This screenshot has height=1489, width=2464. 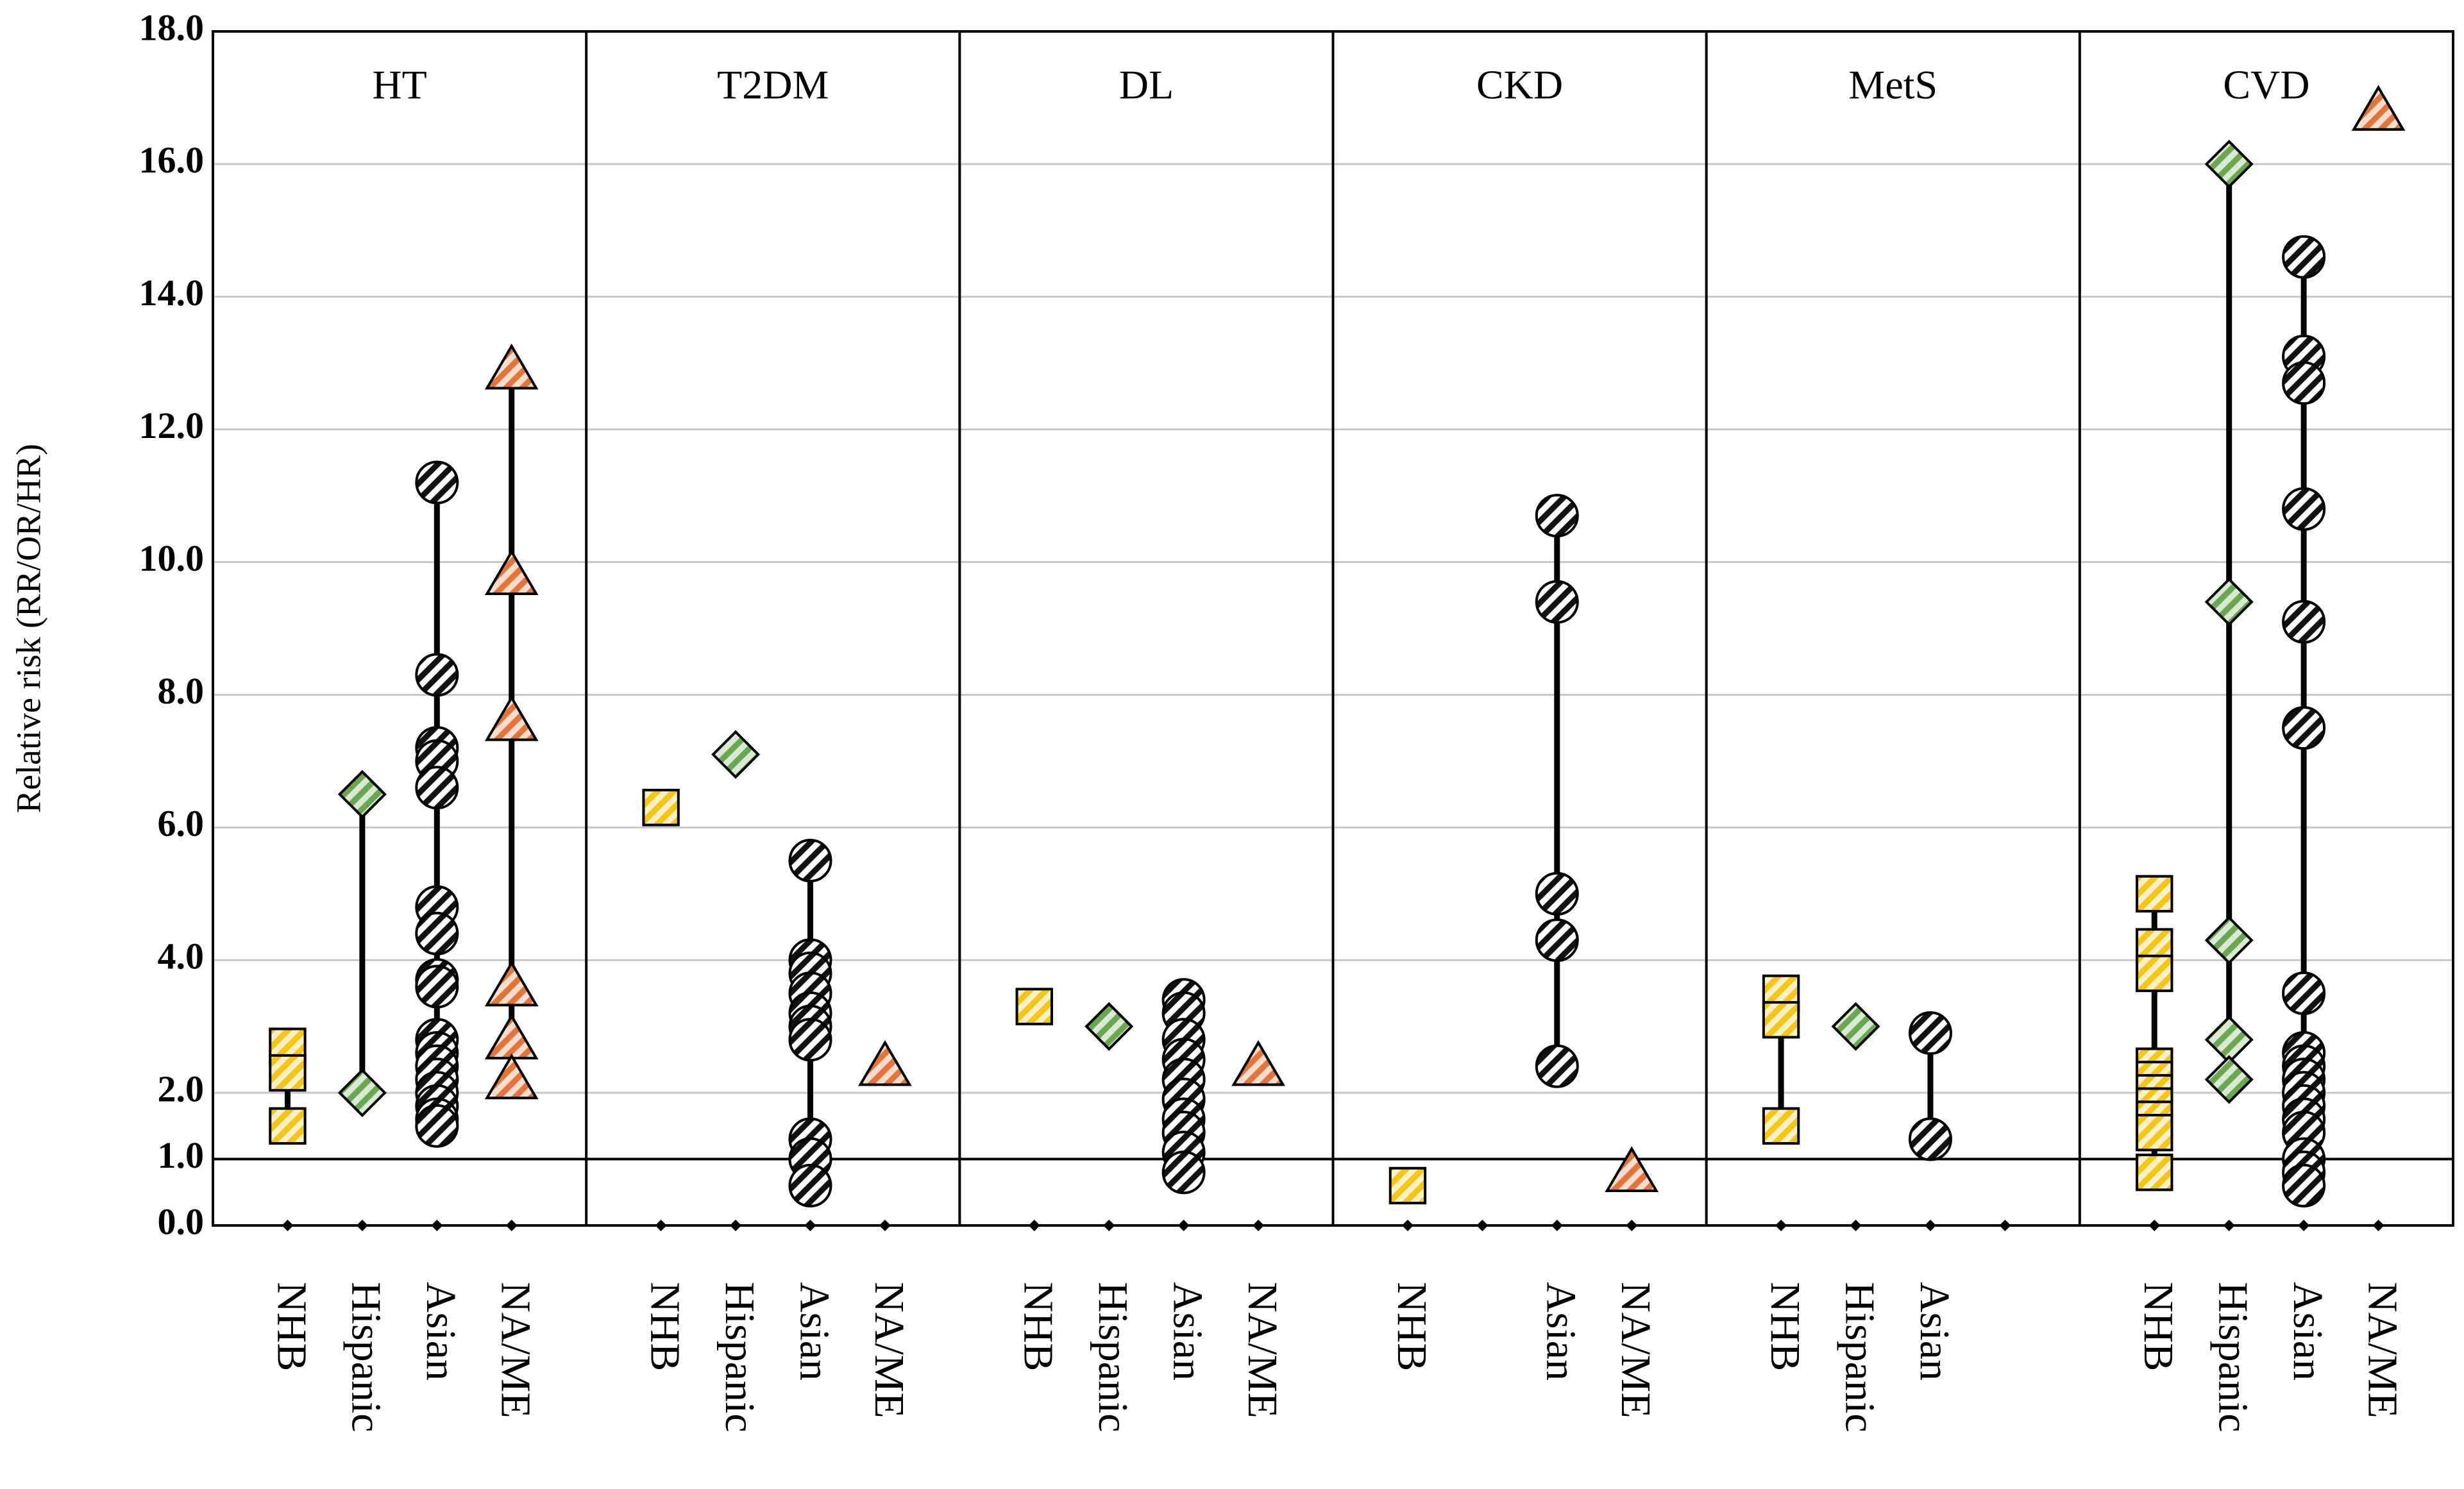 What do you see at coordinates (773, 85) in the screenshot?
I see `panel-title: T2DM` at bounding box center [773, 85].